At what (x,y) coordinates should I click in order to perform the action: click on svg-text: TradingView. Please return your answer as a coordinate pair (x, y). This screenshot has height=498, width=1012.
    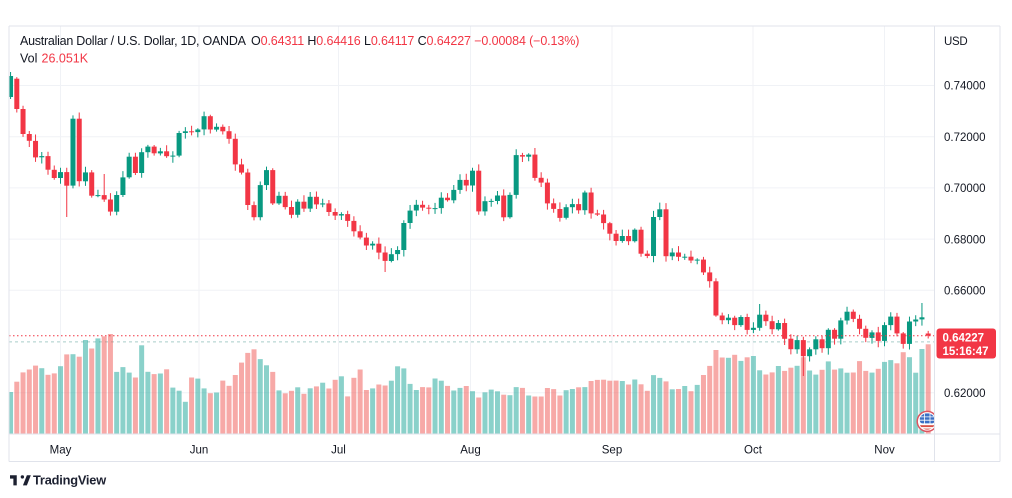
    Looking at the image, I should click on (69, 480).